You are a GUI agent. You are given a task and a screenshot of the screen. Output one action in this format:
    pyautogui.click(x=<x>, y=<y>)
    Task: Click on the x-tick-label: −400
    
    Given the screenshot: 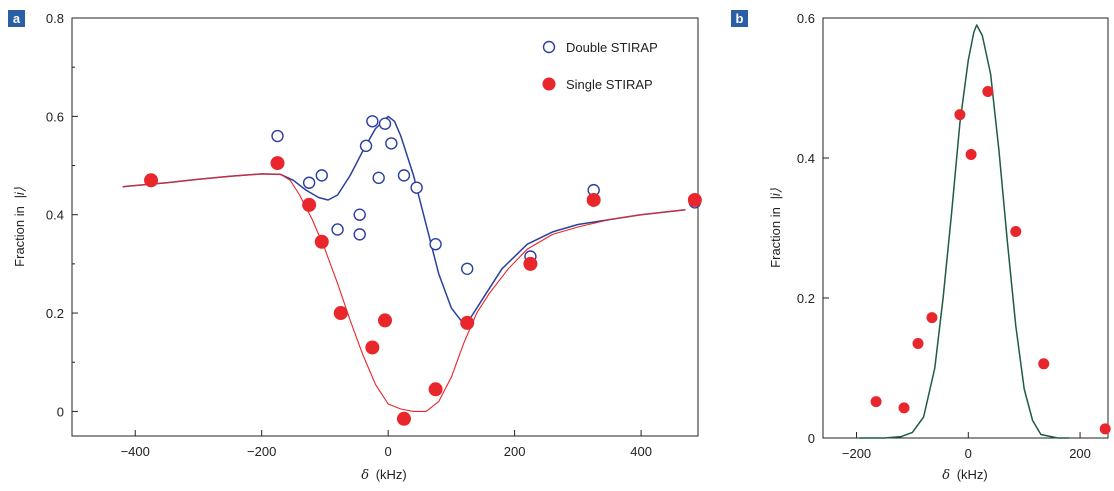 What is the action you would take?
    pyautogui.click(x=135, y=451)
    